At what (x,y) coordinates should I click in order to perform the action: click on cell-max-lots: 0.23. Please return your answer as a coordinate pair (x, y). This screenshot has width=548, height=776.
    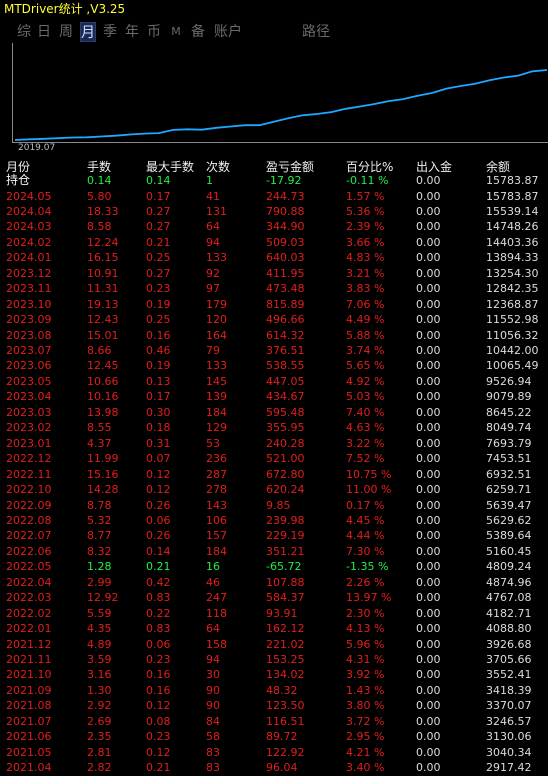
    Looking at the image, I should click on (158, 737).